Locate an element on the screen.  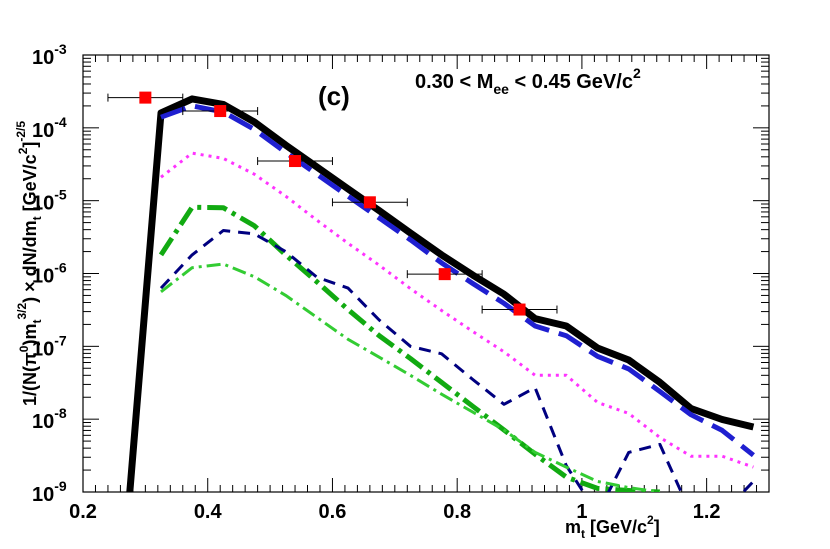
y-tick-label: 10⁻⁶ is located at coordinates (49, 274).